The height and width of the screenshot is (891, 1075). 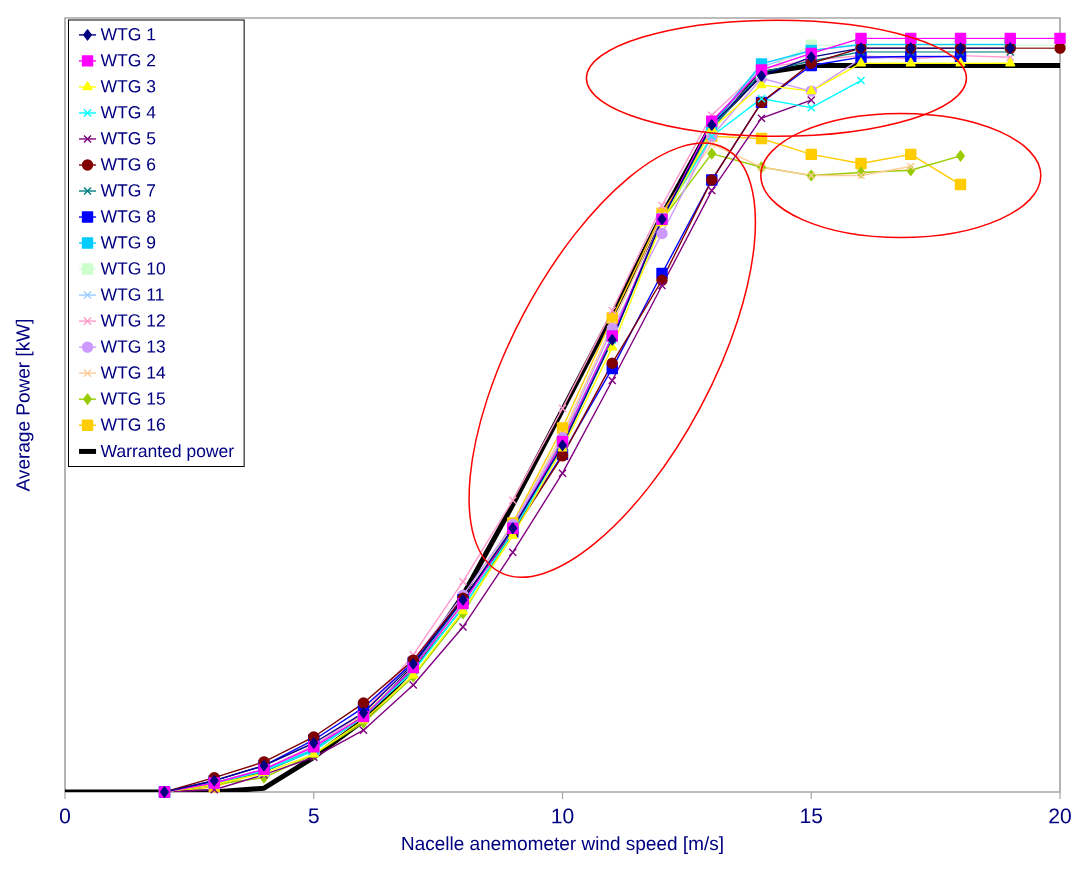 What do you see at coordinates (24, 405) in the screenshot?
I see `y-axis-title: Average Power [kW]` at bounding box center [24, 405].